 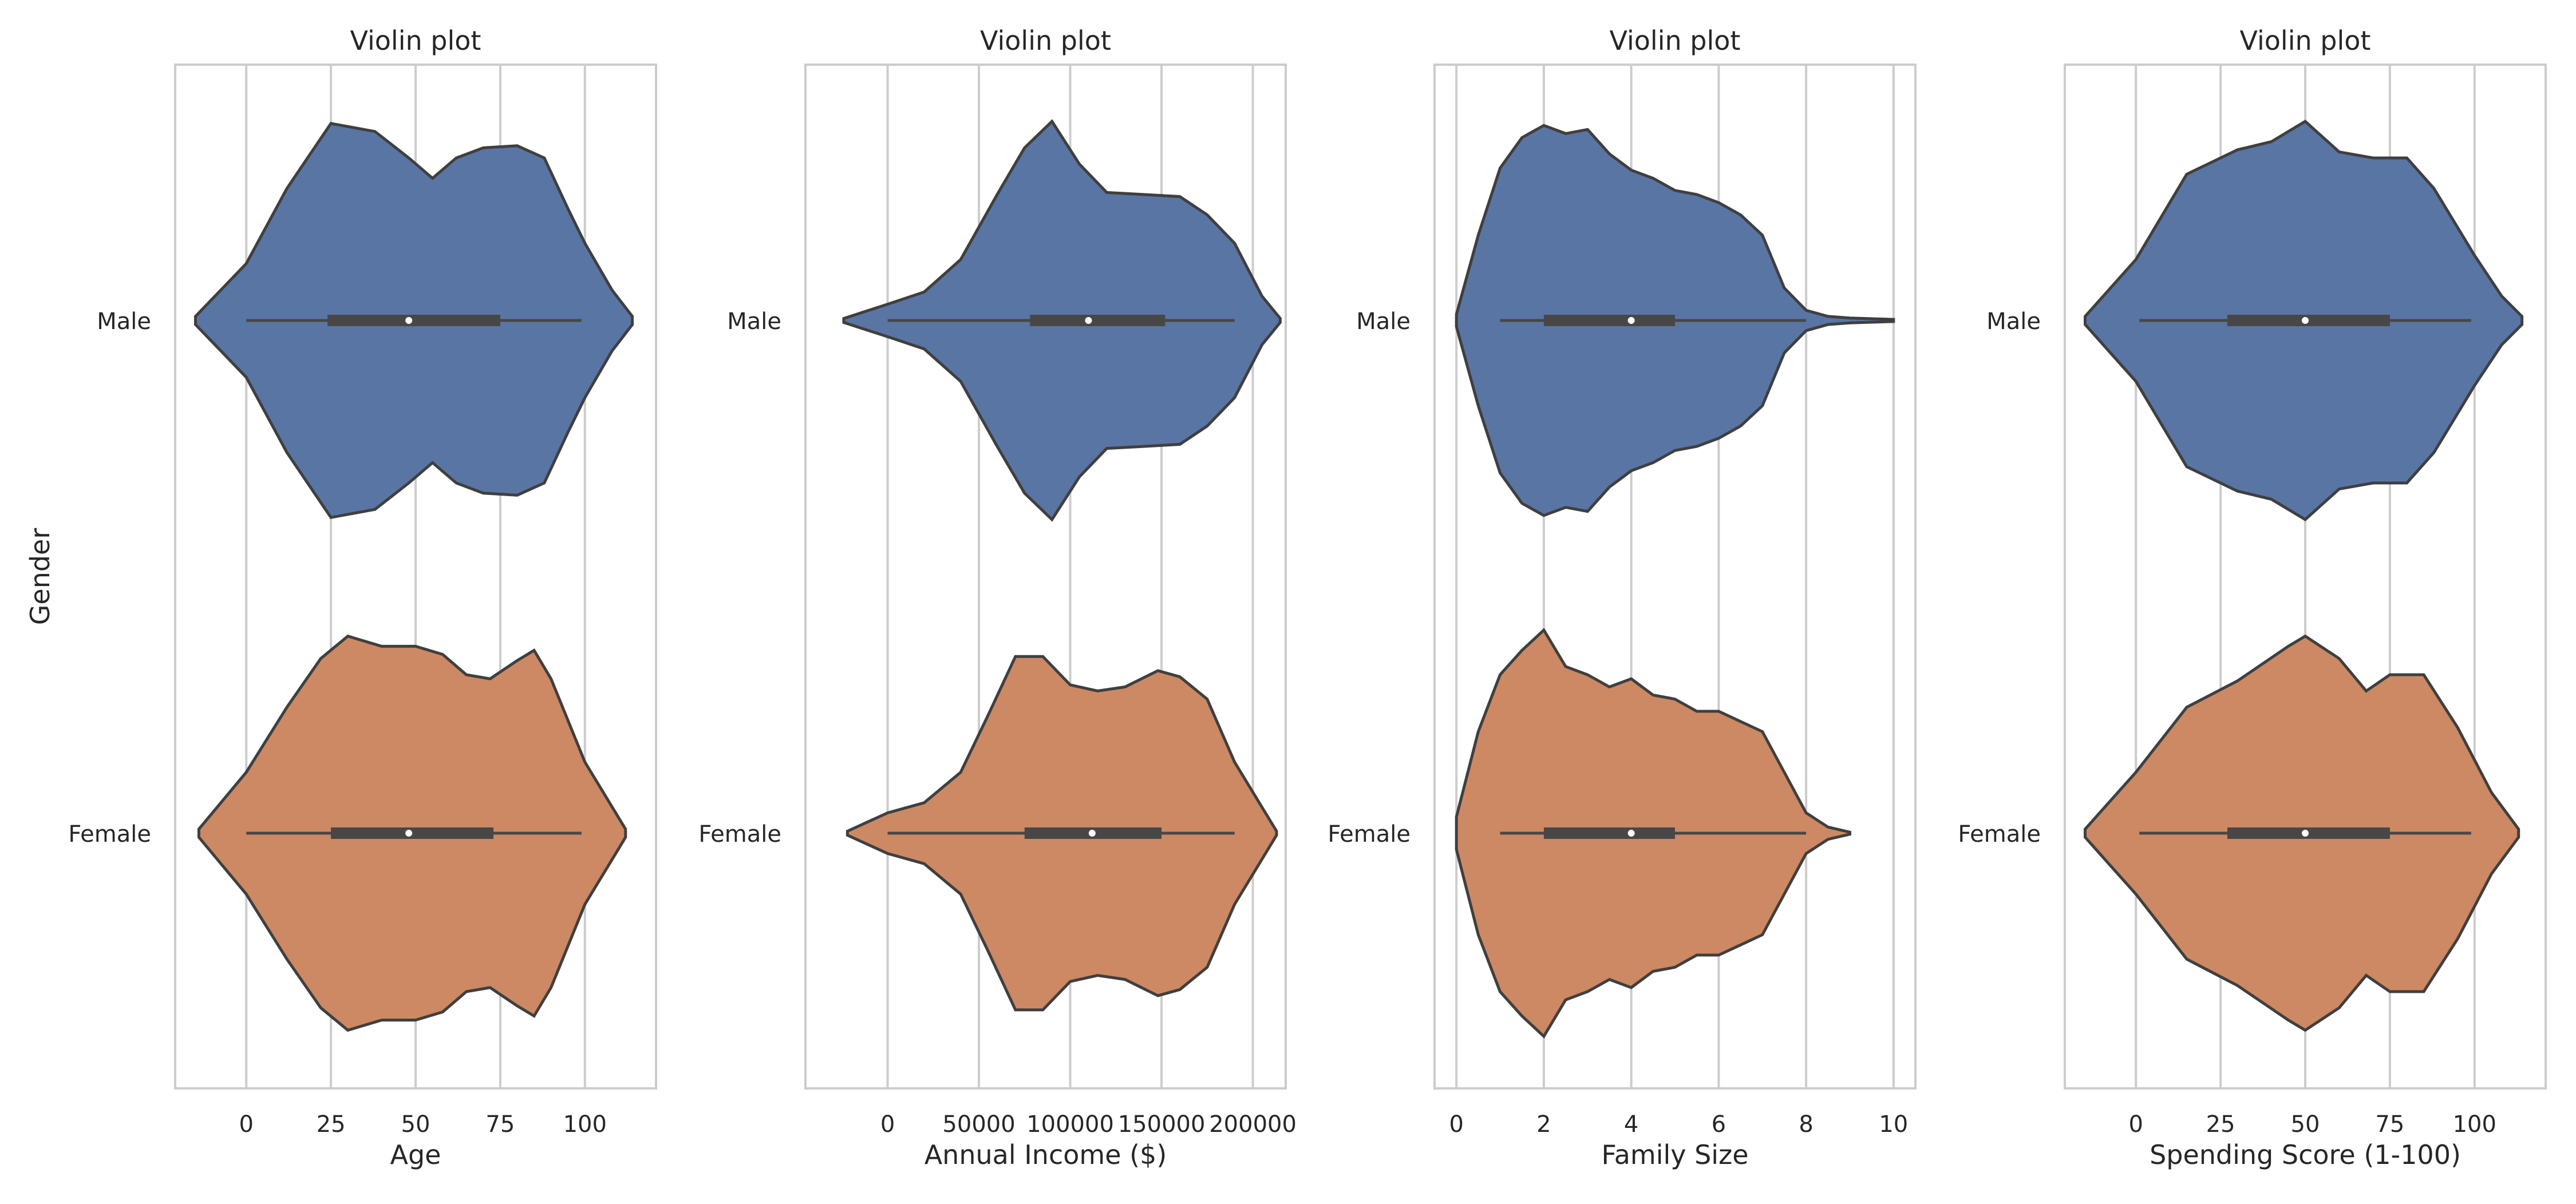 I want to click on x-tick-label-3: 150000, so click(x=1162, y=1124).